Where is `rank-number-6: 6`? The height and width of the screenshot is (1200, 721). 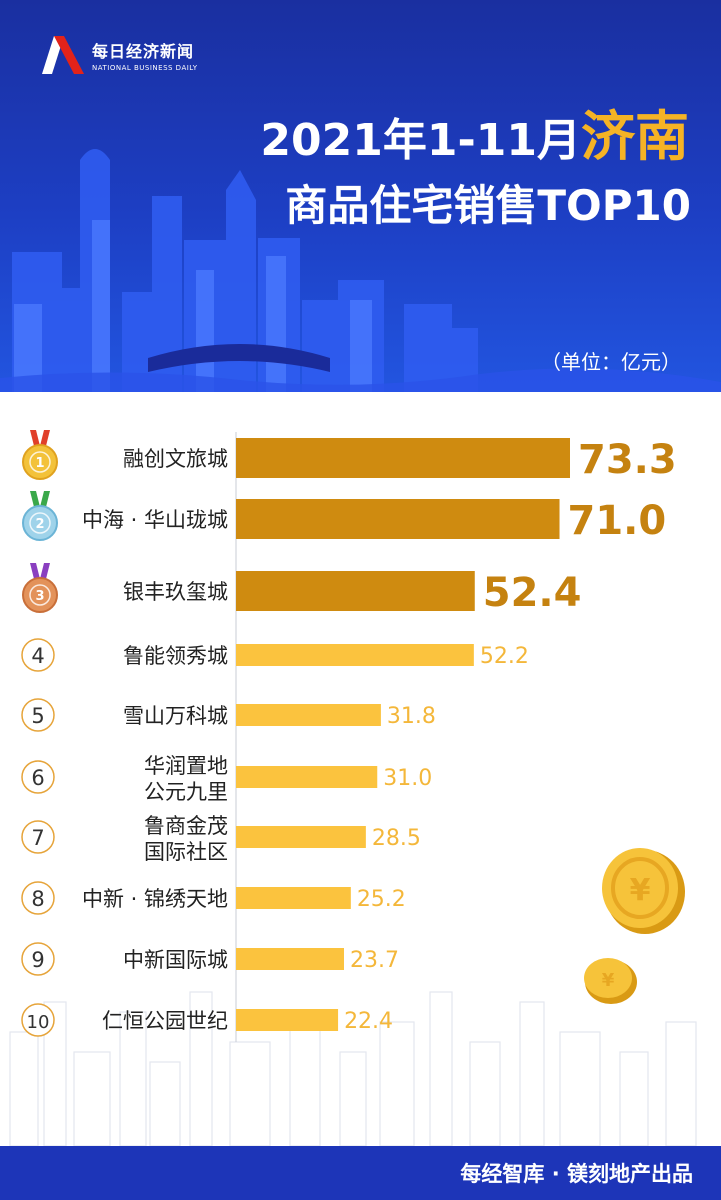 rank-number-6: 6 is located at coordinates (37, 778).